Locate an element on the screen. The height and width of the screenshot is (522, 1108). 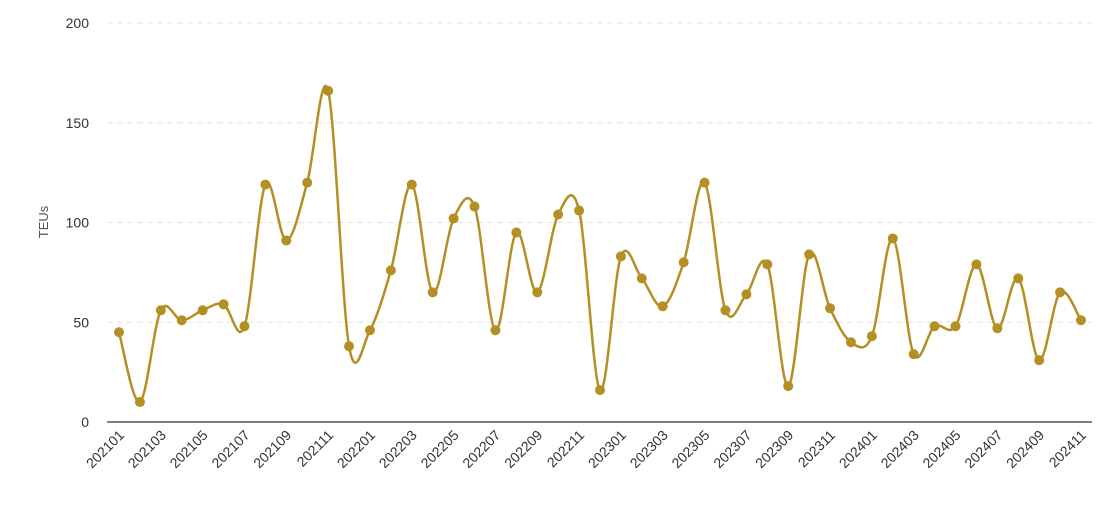
x-tick-label: 202105 is located at coordinates (188, 449).